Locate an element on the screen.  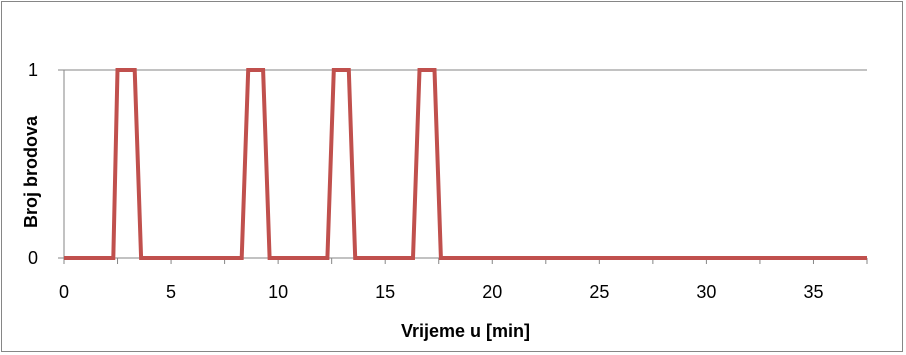
x-tick-label: 0 is located at coordinates (64, 292).